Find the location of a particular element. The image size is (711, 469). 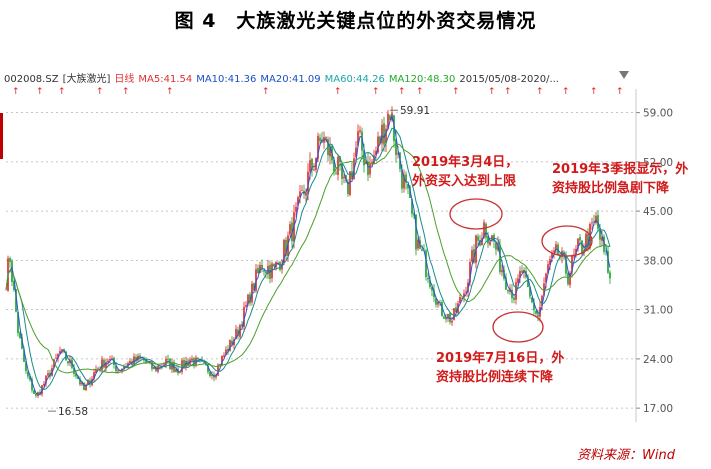

indicator-item-4: MA10:41.36 is located at coordinates (226, 79).